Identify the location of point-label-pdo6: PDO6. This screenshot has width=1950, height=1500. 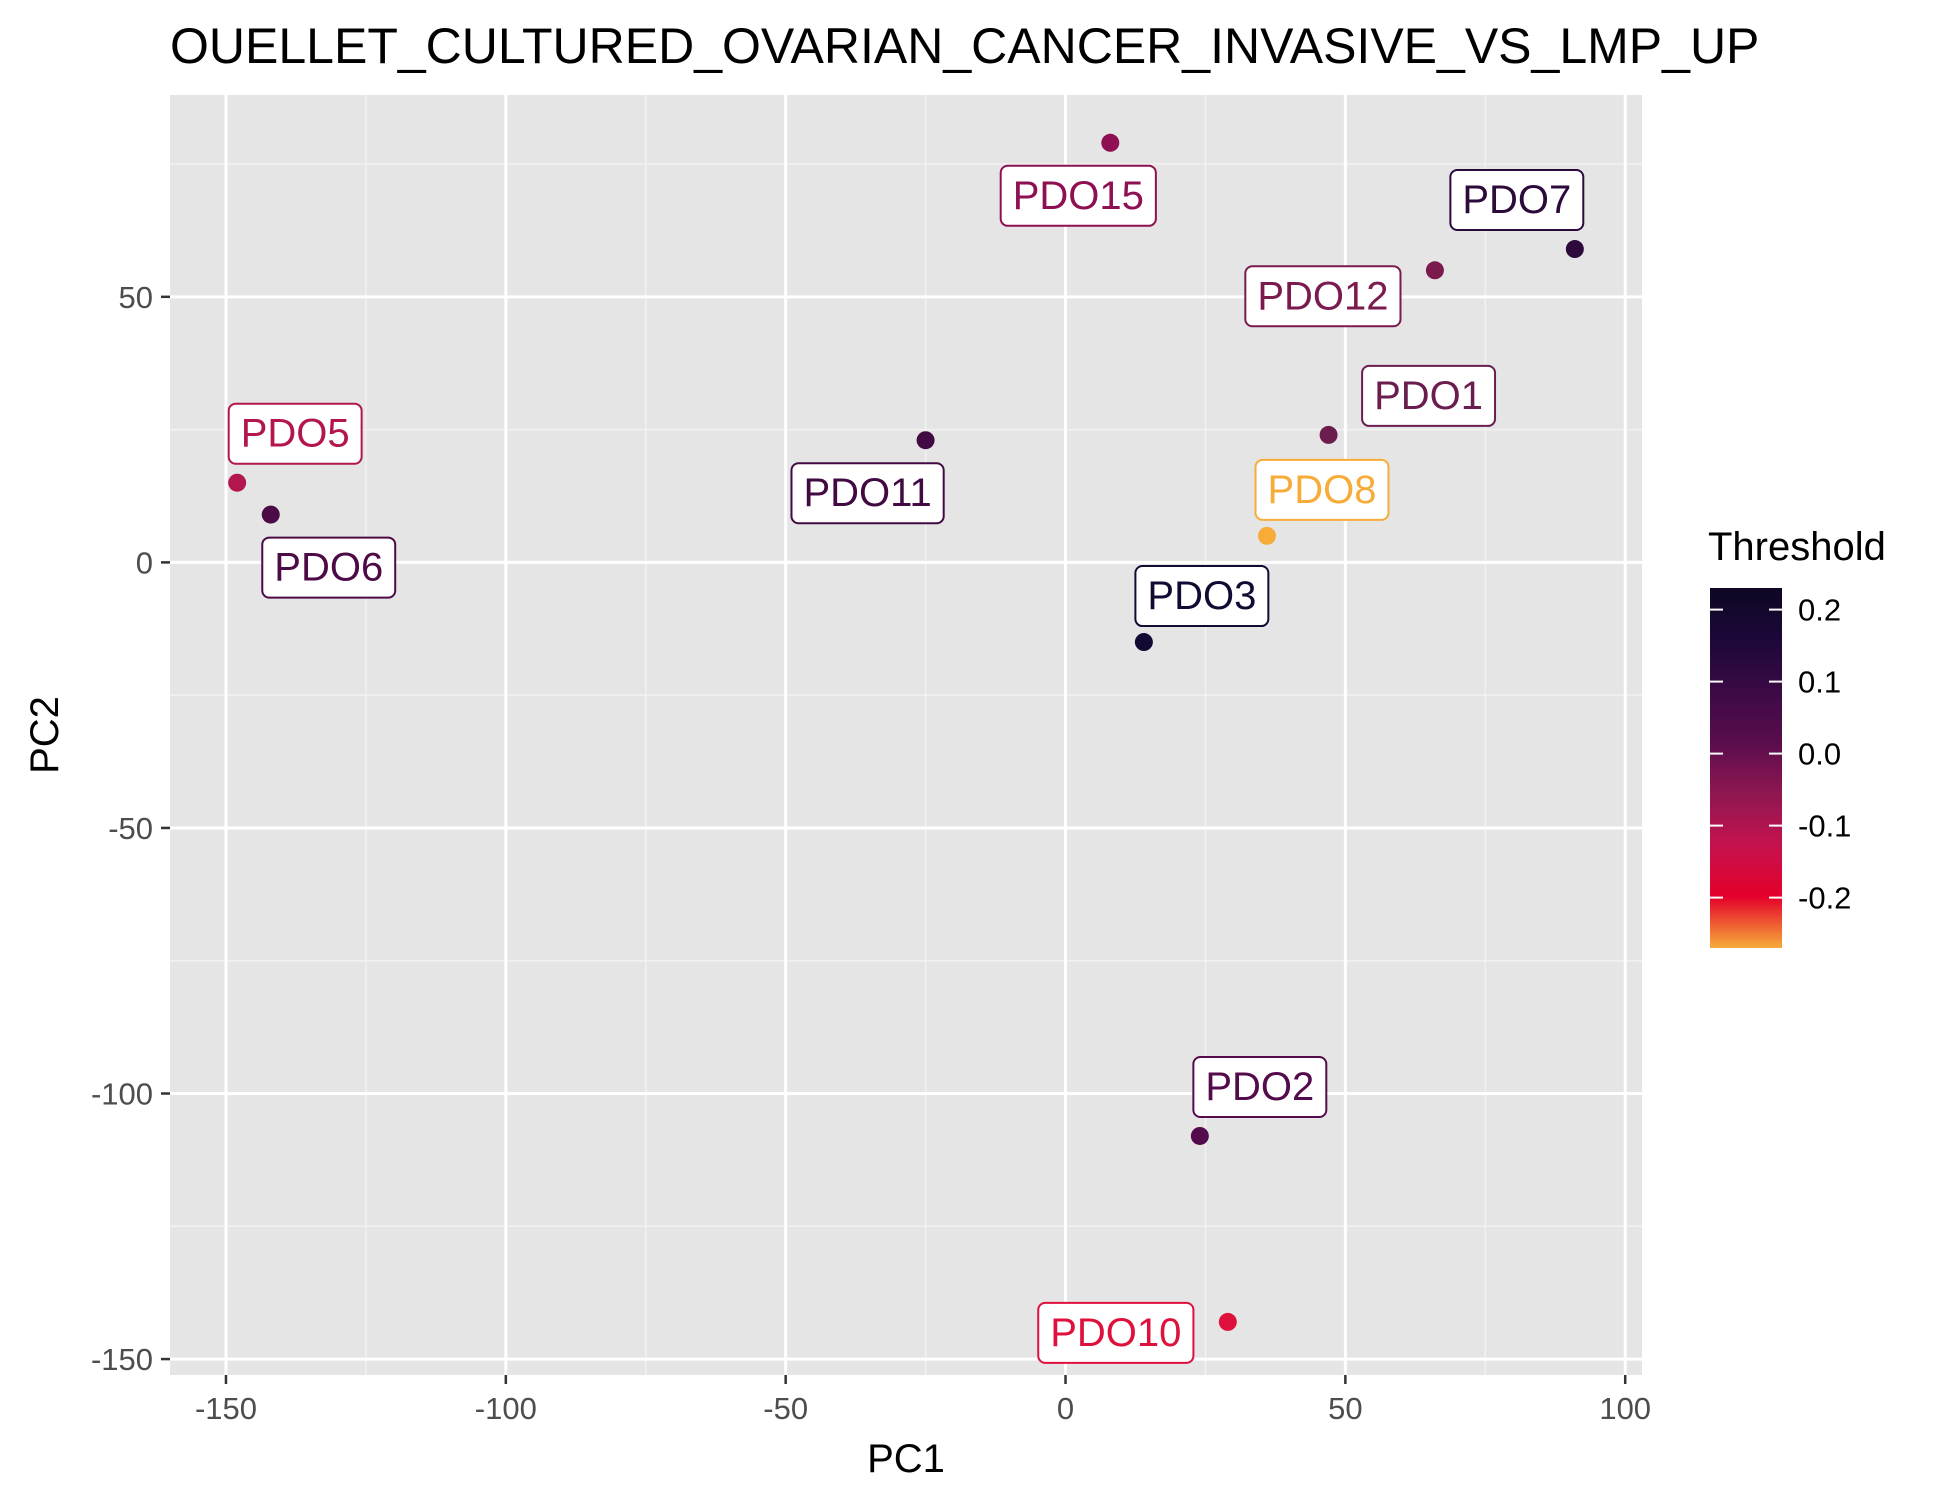
(329, 567).